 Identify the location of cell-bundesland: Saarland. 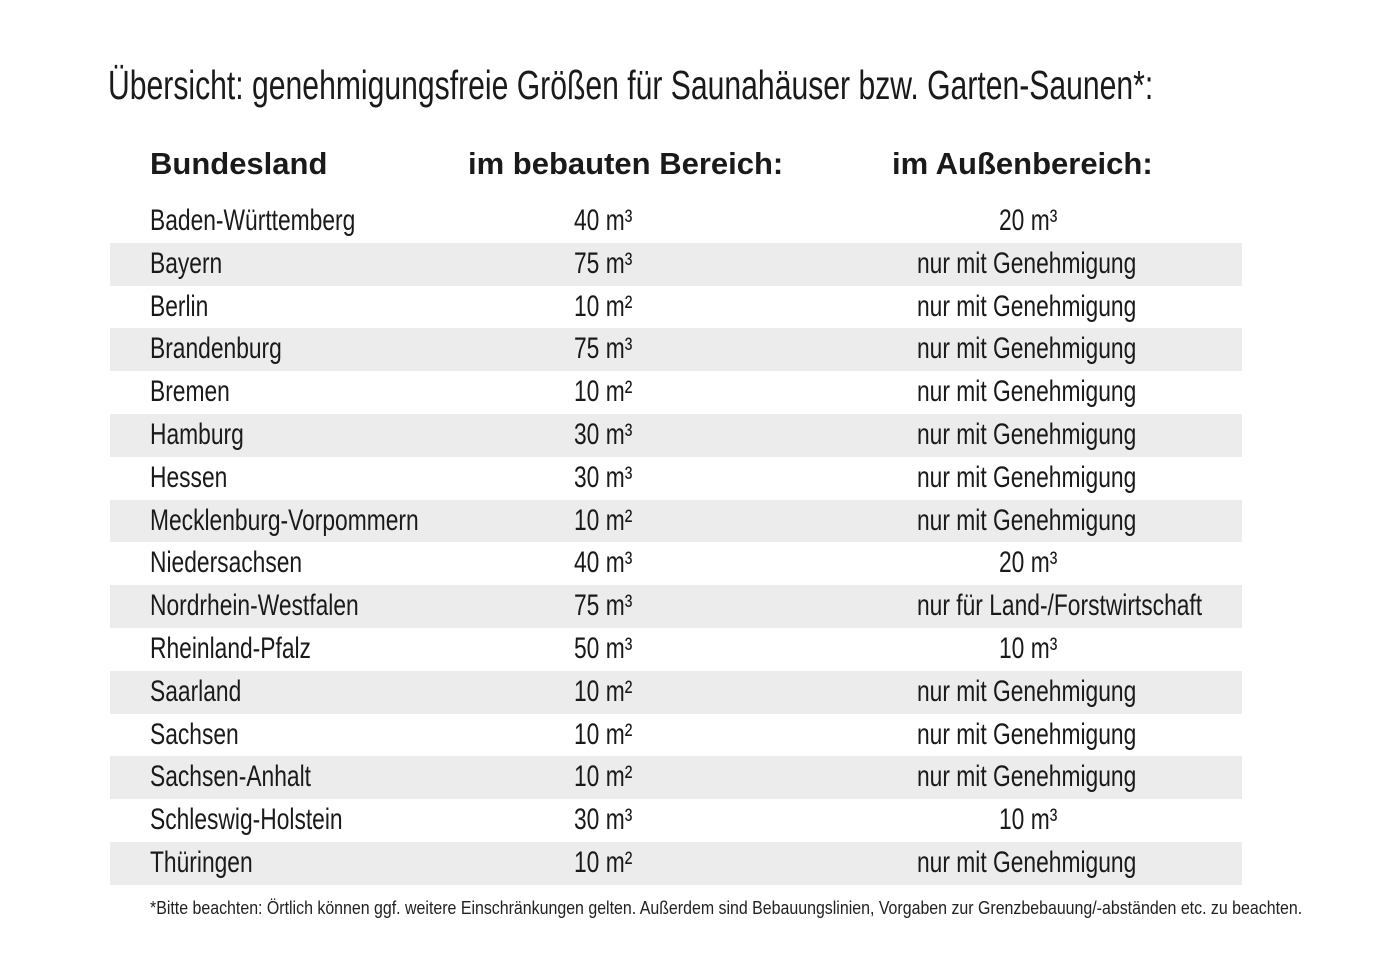
(210, 692).